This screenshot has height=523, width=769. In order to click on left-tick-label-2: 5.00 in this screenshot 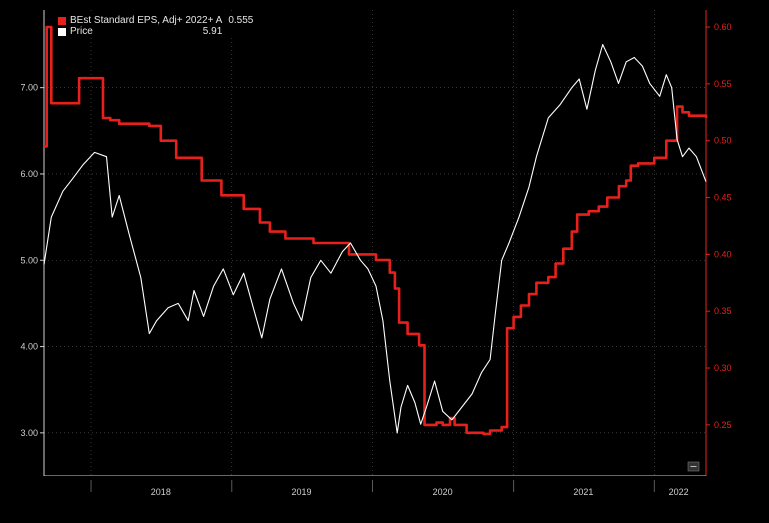, I will do `click(29, 260)`.